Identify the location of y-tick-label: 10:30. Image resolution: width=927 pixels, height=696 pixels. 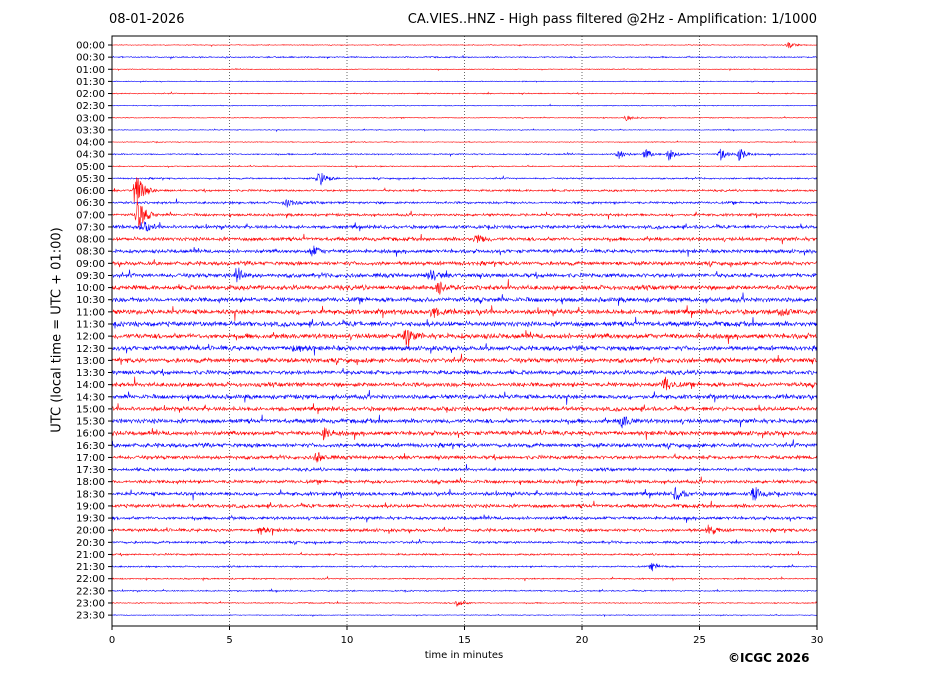
(90, 300).